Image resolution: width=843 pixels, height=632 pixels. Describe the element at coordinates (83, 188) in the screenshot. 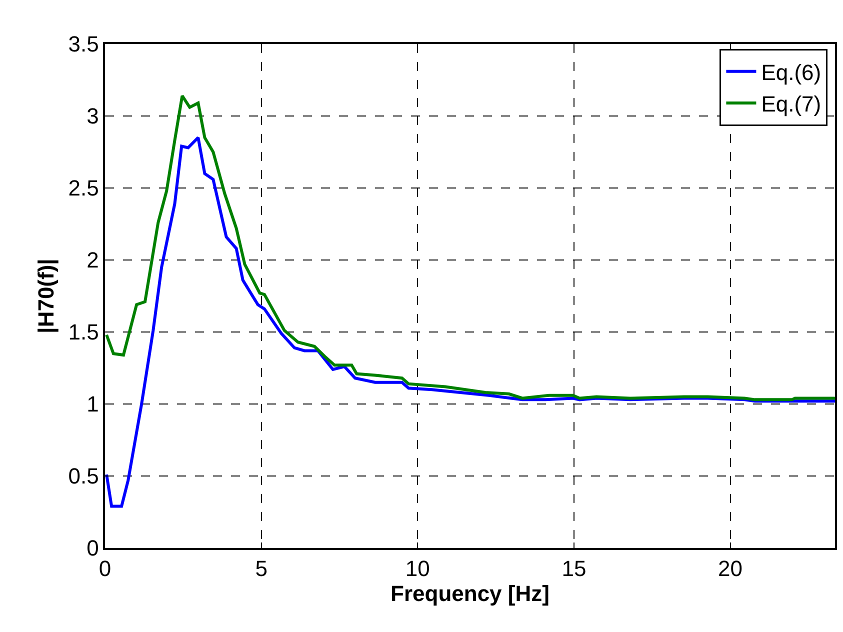

I see `y-tick-label: 2.5` at that location.